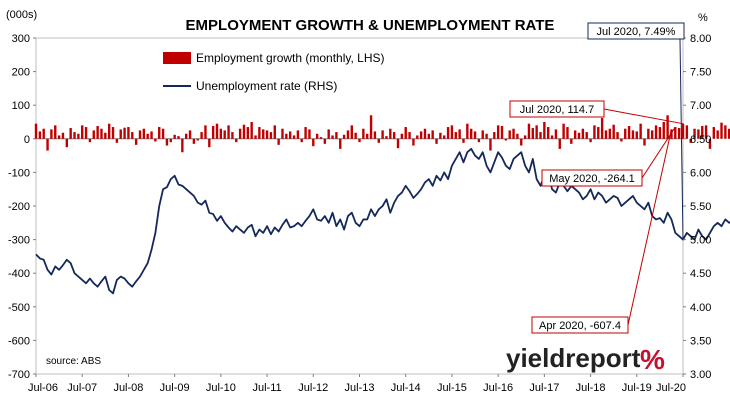 Image resolution: width=730 pixels, height=400 pixels. What do you see at coordinates (360, 388) in the screenshot?
I see `x-tick-label: Jul-13` at bounding box center [360, 388].